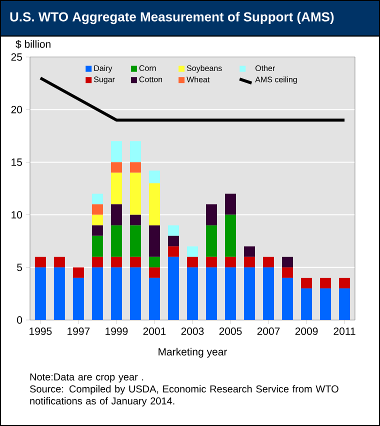  What do you see at coordinates (33, 44) in the screenshot?
I see `y-axis-title: $ billion` at bounding box center [33, 44].